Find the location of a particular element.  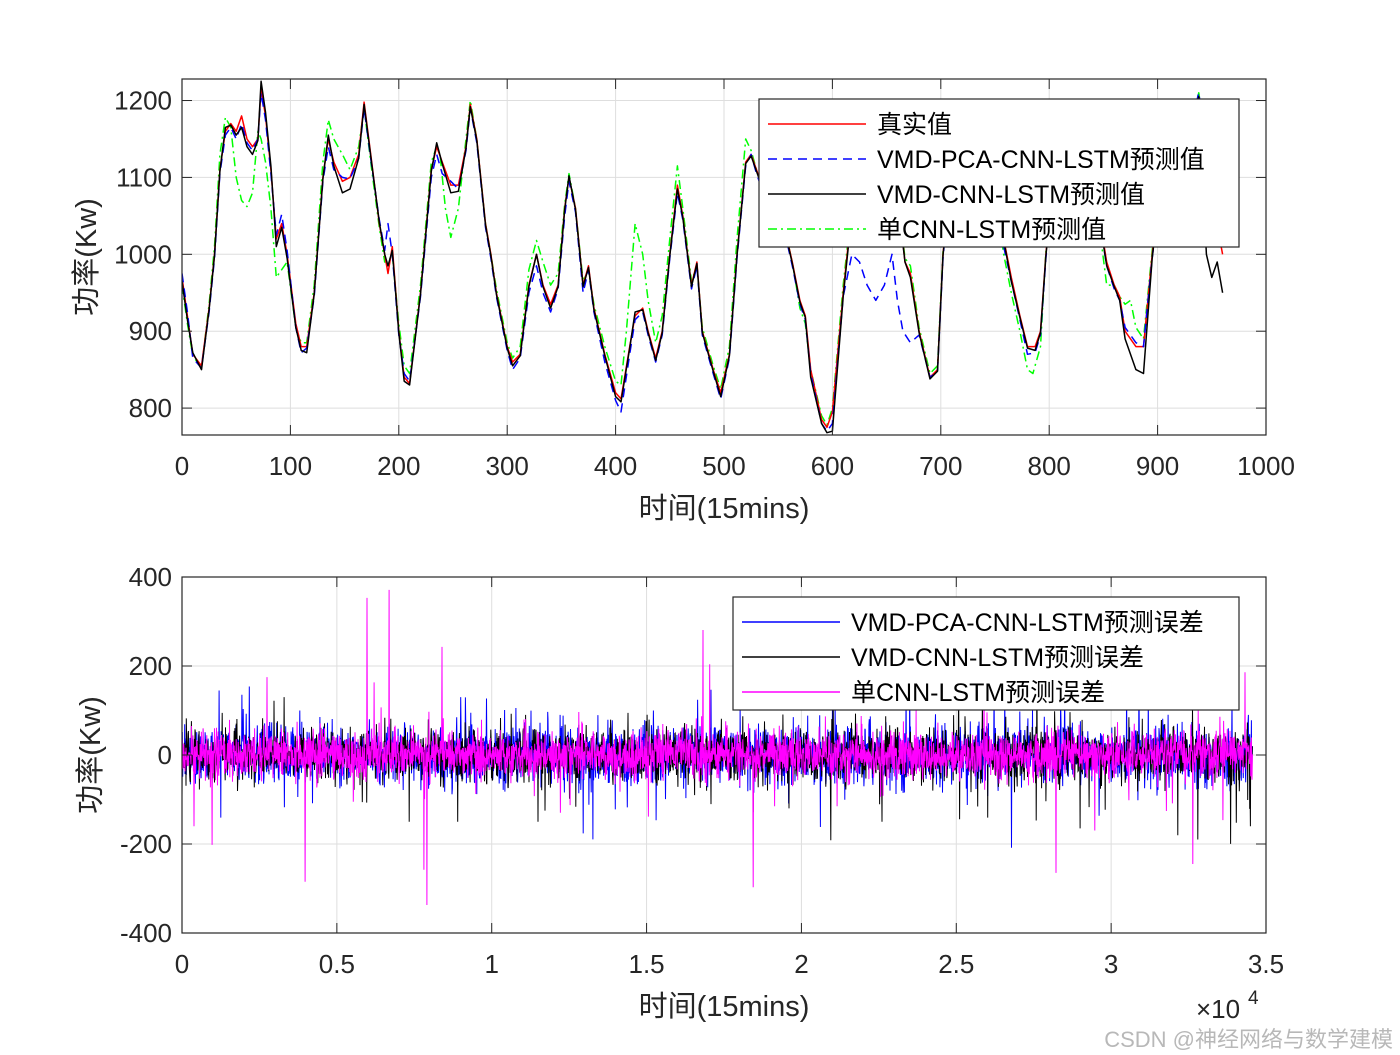

x-tick-label: 1000 is located at coordinates (1266, 466).